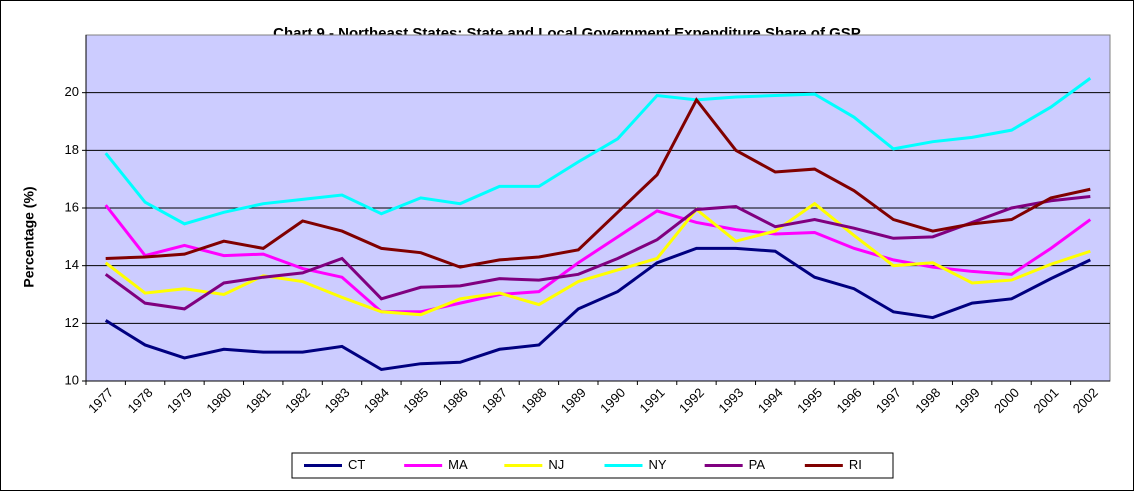 This screenshot has height=496, width=1134. What do you see at coordinates (29, 236) in the screenshot?
I see `y-axis-label: Percentage (%)` at bounding box center [29, 236].